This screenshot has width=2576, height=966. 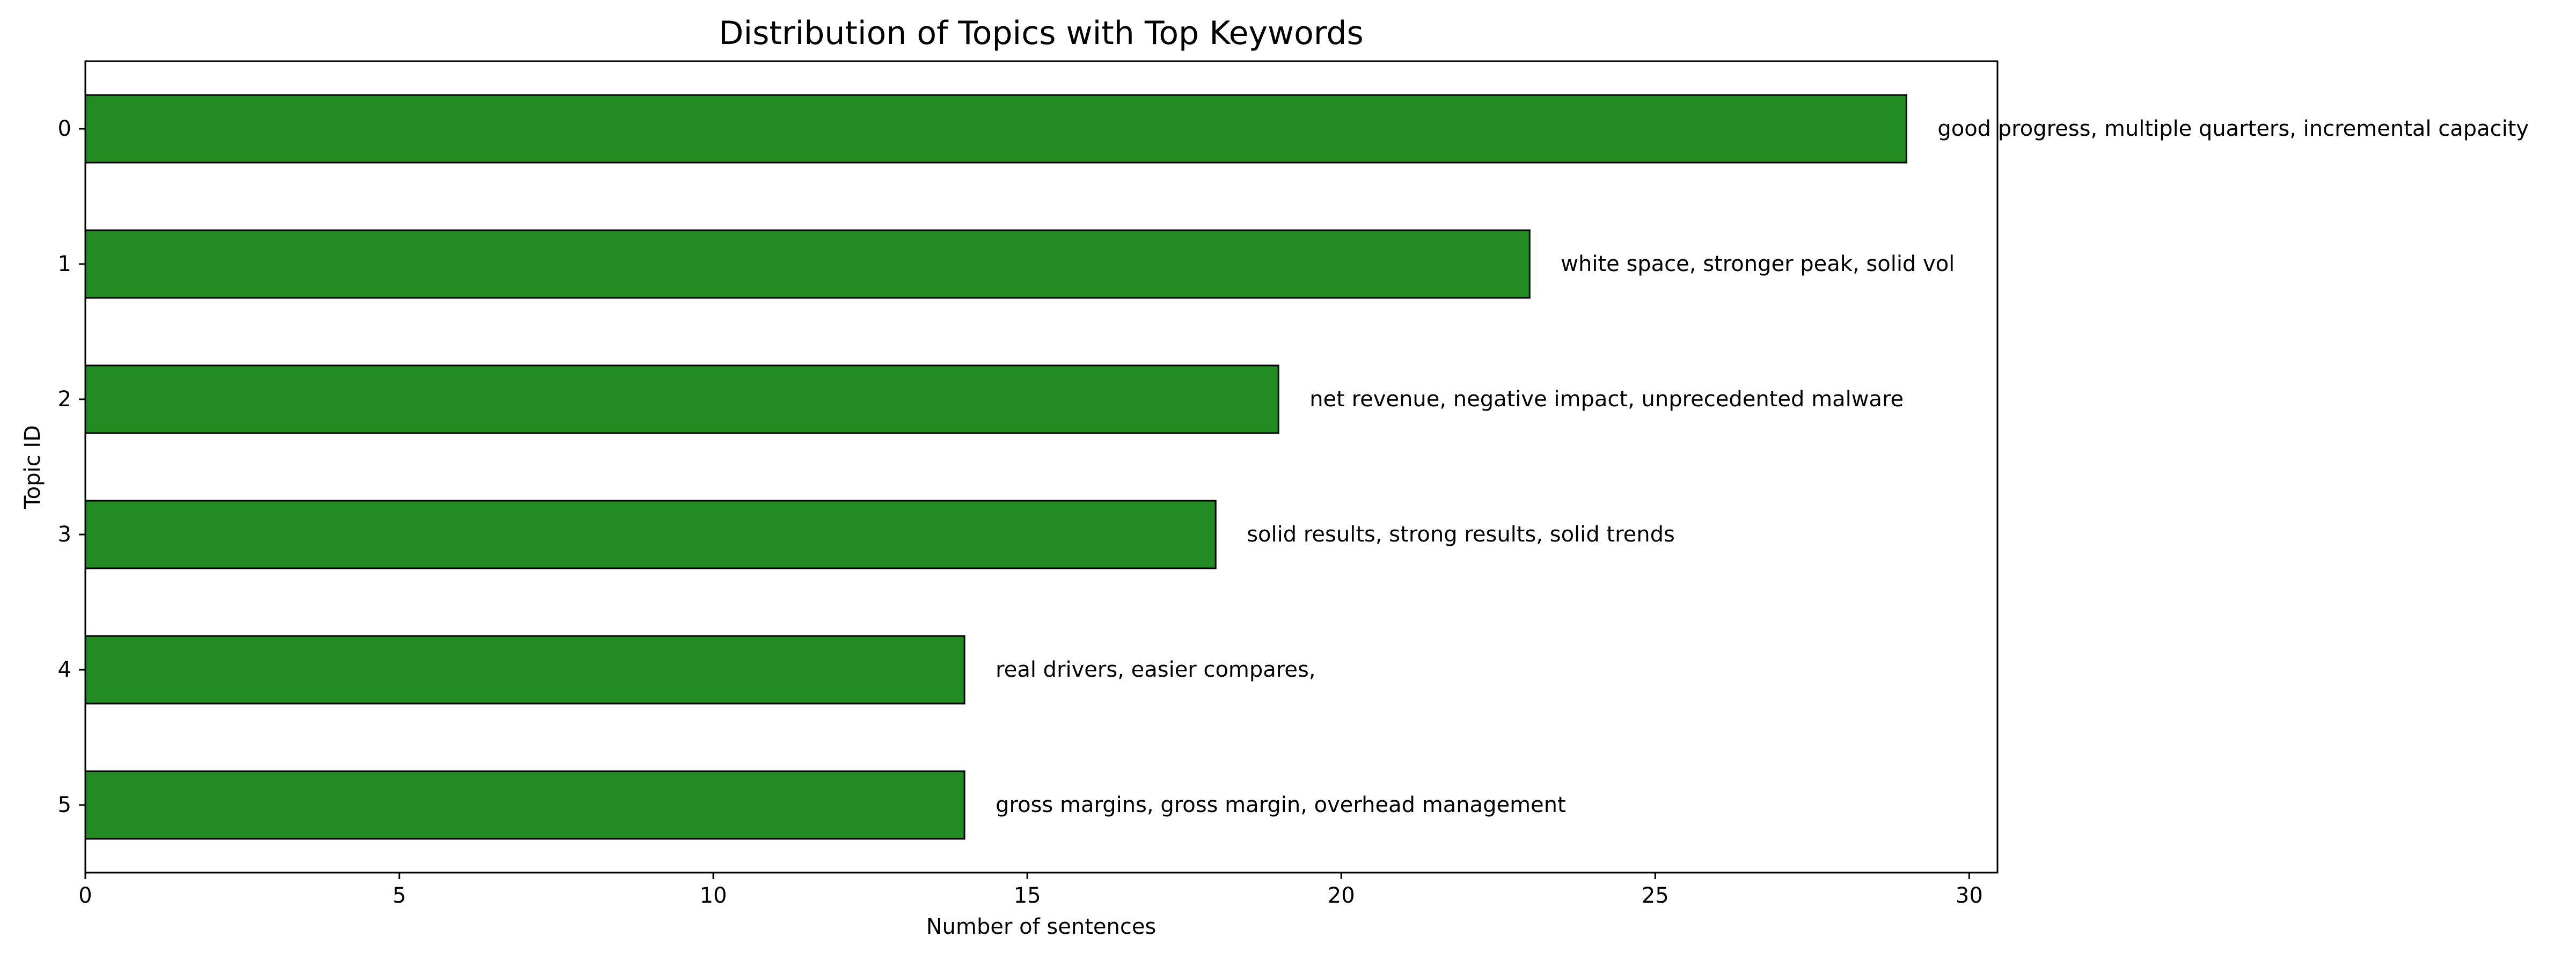 What do you see at coordinates (64, 264) in the screenshot?
I see `y-tick-label: 1` at bounding box center [64, 264].